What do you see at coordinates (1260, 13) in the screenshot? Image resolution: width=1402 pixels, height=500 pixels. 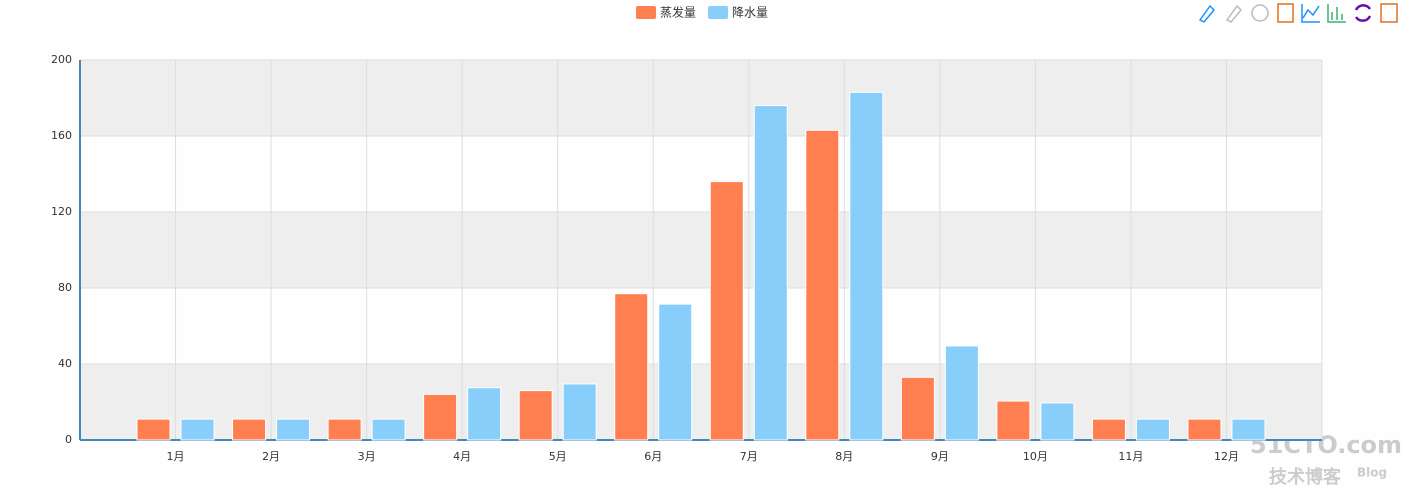 I see `tool-clear` at bounding box center [1260, 13].